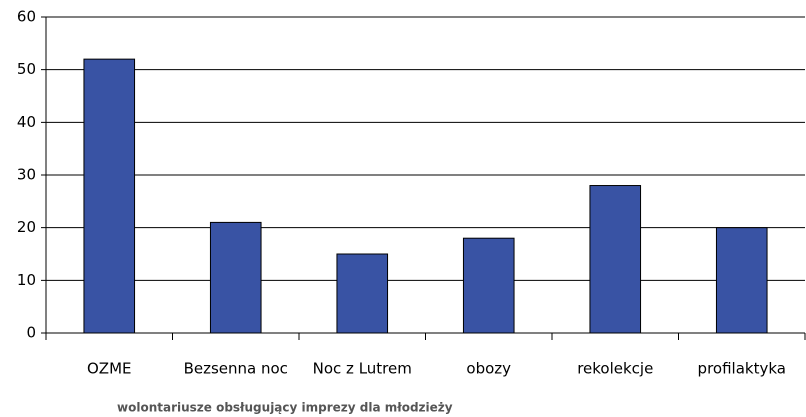 The image size is (806, 417). Describe the element at coordinates (26, 175) in the screenshot. I see `y-tick-label: 30` at that location.